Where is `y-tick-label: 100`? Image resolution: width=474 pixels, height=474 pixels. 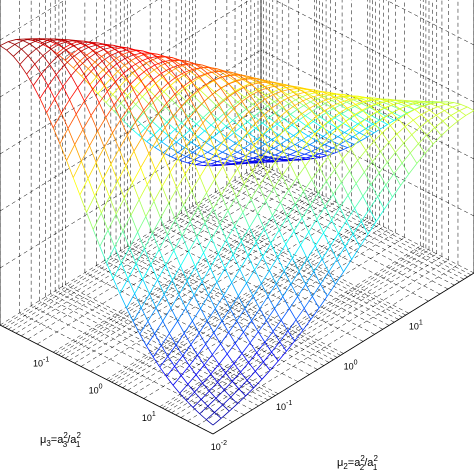
y-tick-label: 100 is located at coordinates (351, 366).